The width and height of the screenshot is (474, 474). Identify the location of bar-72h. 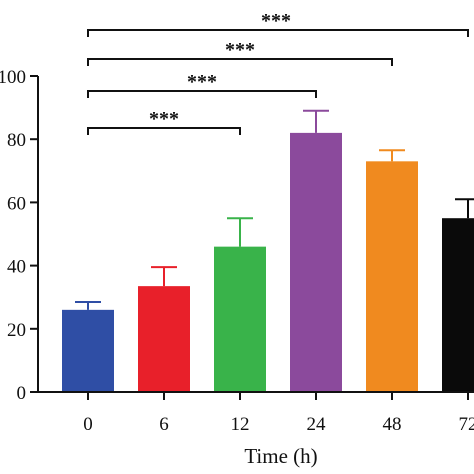
(458, 305).